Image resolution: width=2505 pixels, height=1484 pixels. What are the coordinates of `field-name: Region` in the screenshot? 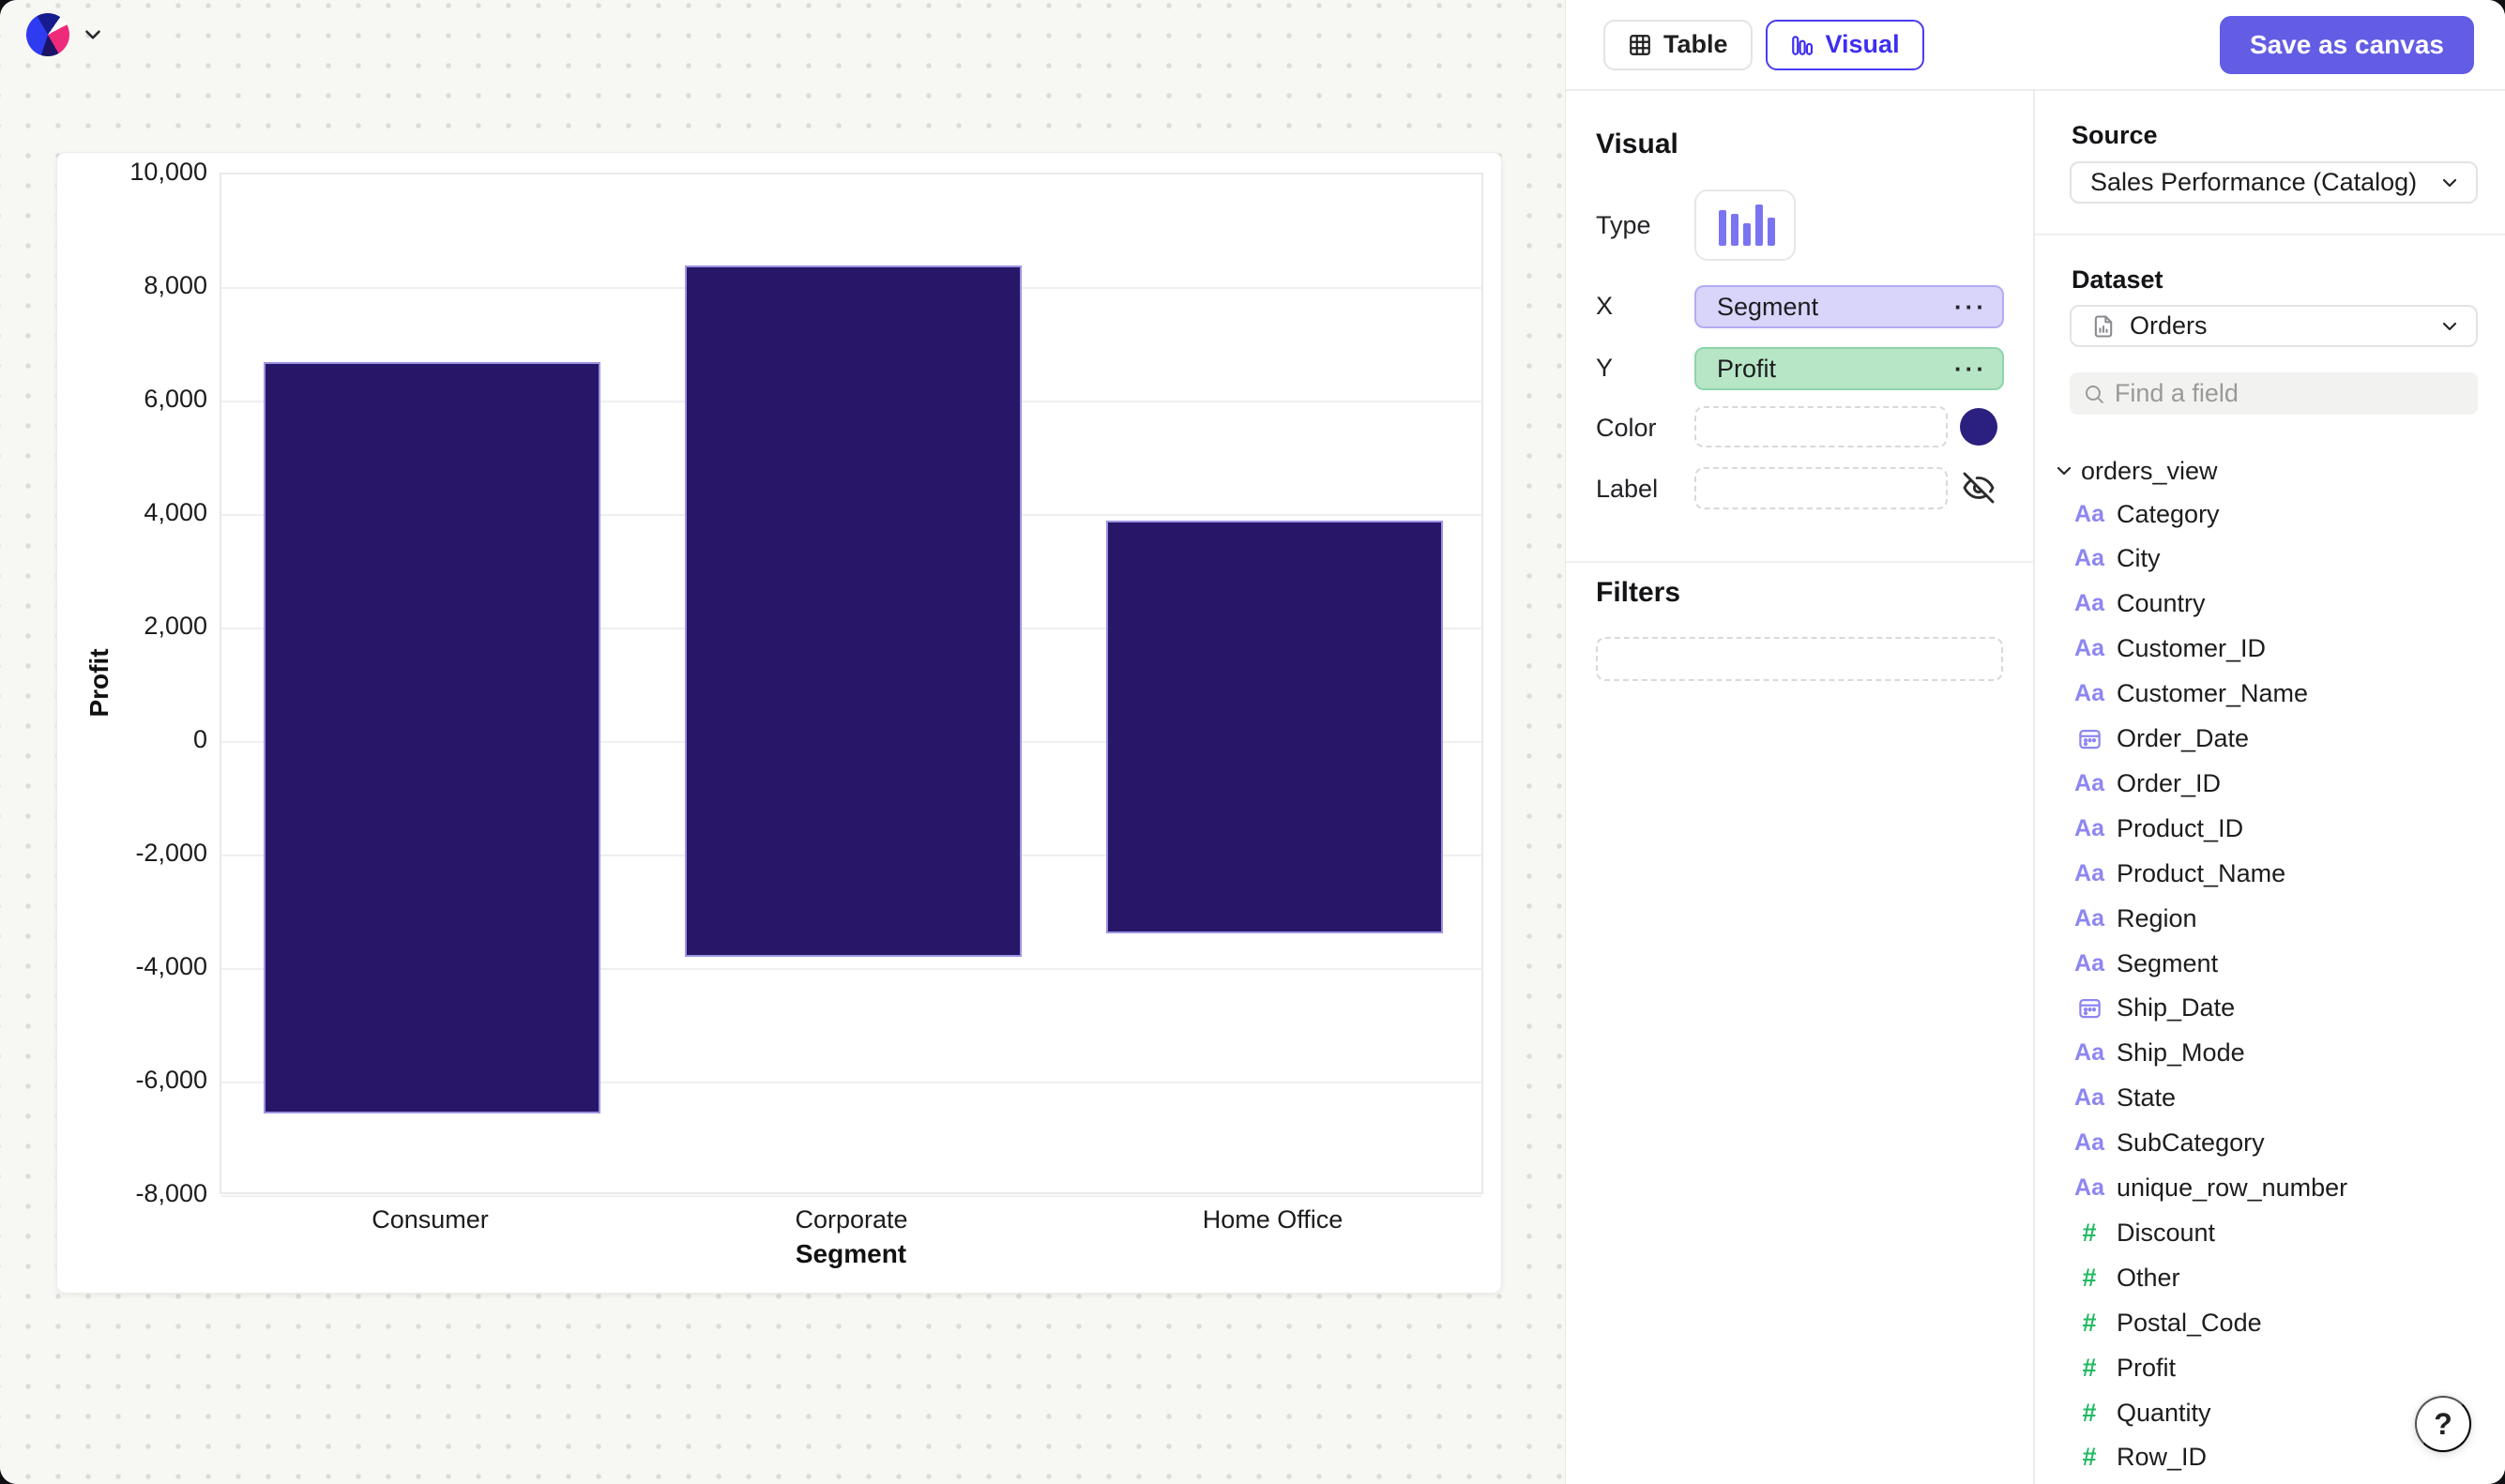 It's located at (2157, 918).